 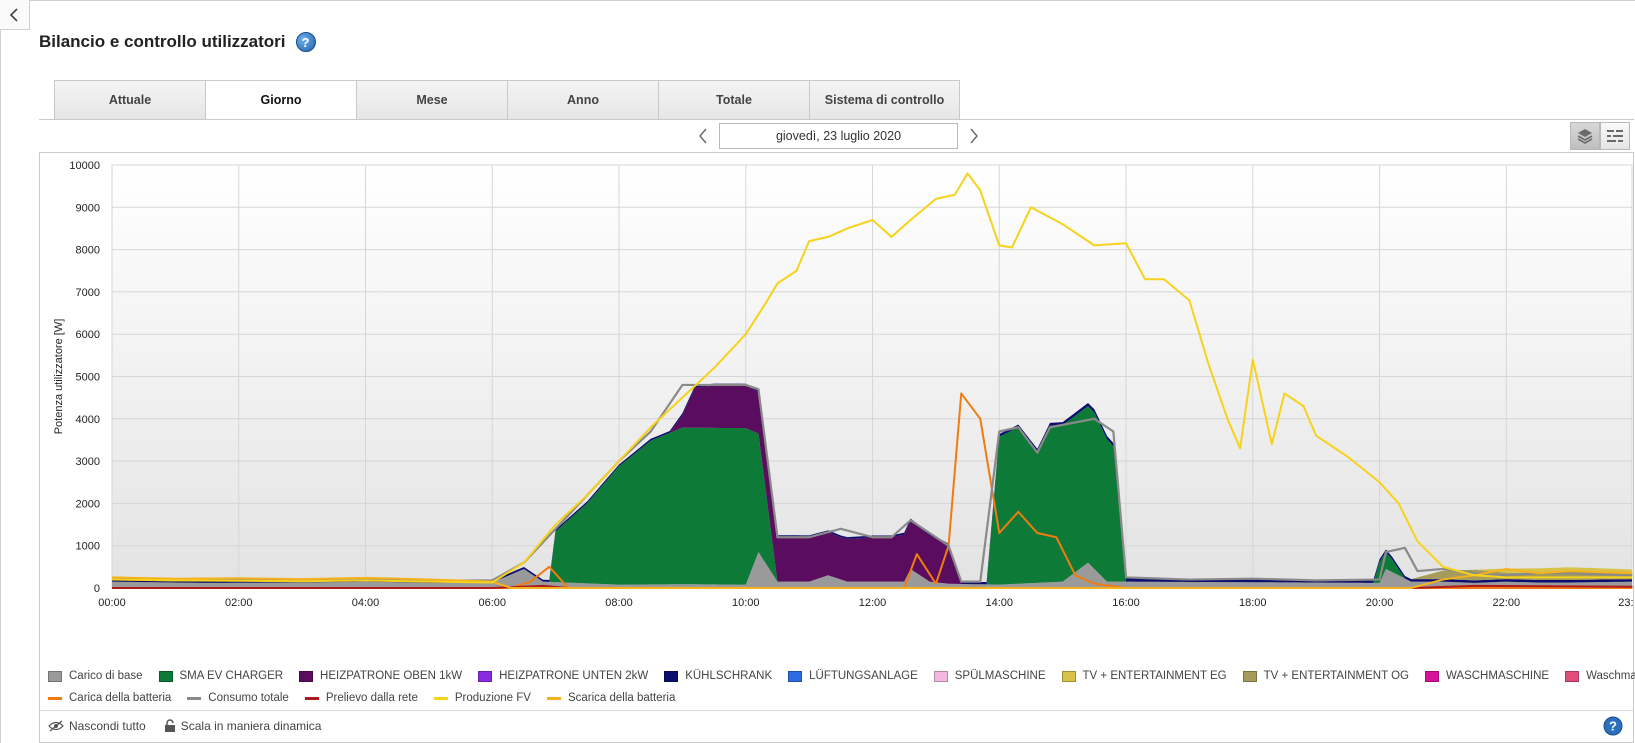 What do you see at coordinates (1625, 603) in the screenshot?
I see `x-tick-label: 23:59` at bounding box center [1625, 603].